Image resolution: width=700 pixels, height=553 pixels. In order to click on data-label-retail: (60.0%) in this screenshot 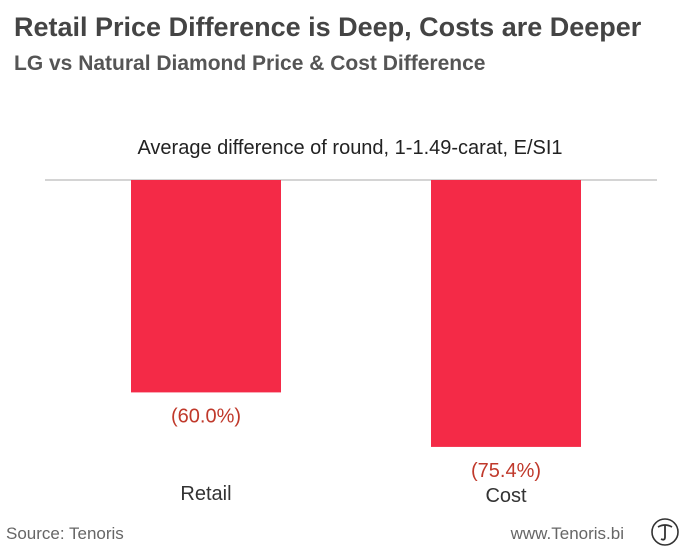, I will do `click(206, 416)`.